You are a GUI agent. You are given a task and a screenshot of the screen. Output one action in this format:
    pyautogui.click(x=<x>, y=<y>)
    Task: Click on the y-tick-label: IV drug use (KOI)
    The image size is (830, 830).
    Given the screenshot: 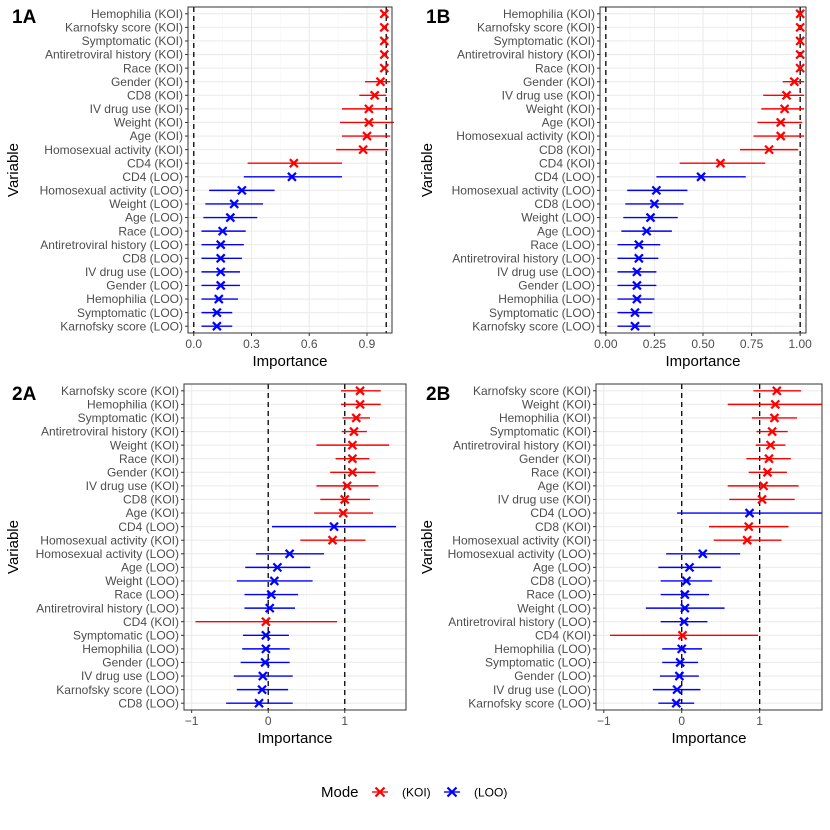 What is the action you would take?
    pyautogui.click(x=132, y=486)
    